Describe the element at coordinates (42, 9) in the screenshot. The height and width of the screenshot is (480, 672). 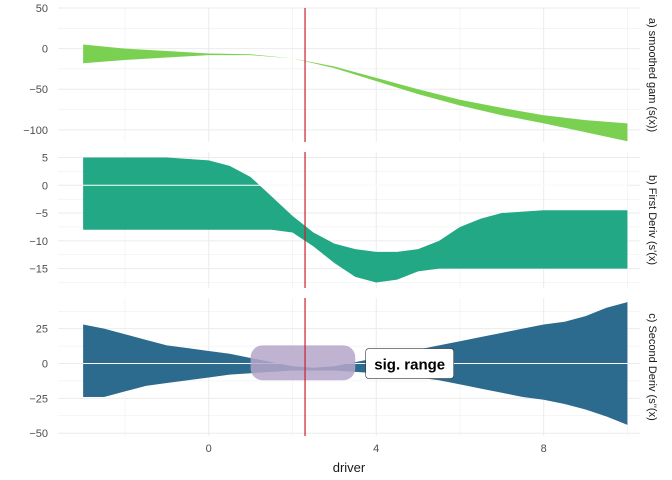
I see `y-tick-label: 50` at that location.